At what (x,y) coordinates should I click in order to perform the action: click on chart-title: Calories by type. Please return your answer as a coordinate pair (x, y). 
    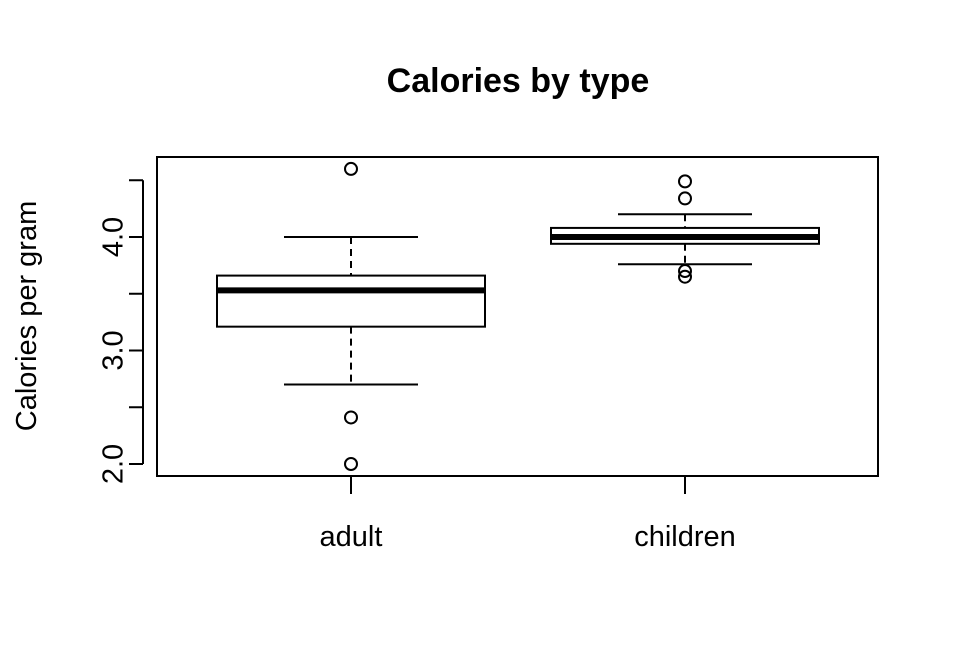
    Looking at the image, I should click on (518, 81).